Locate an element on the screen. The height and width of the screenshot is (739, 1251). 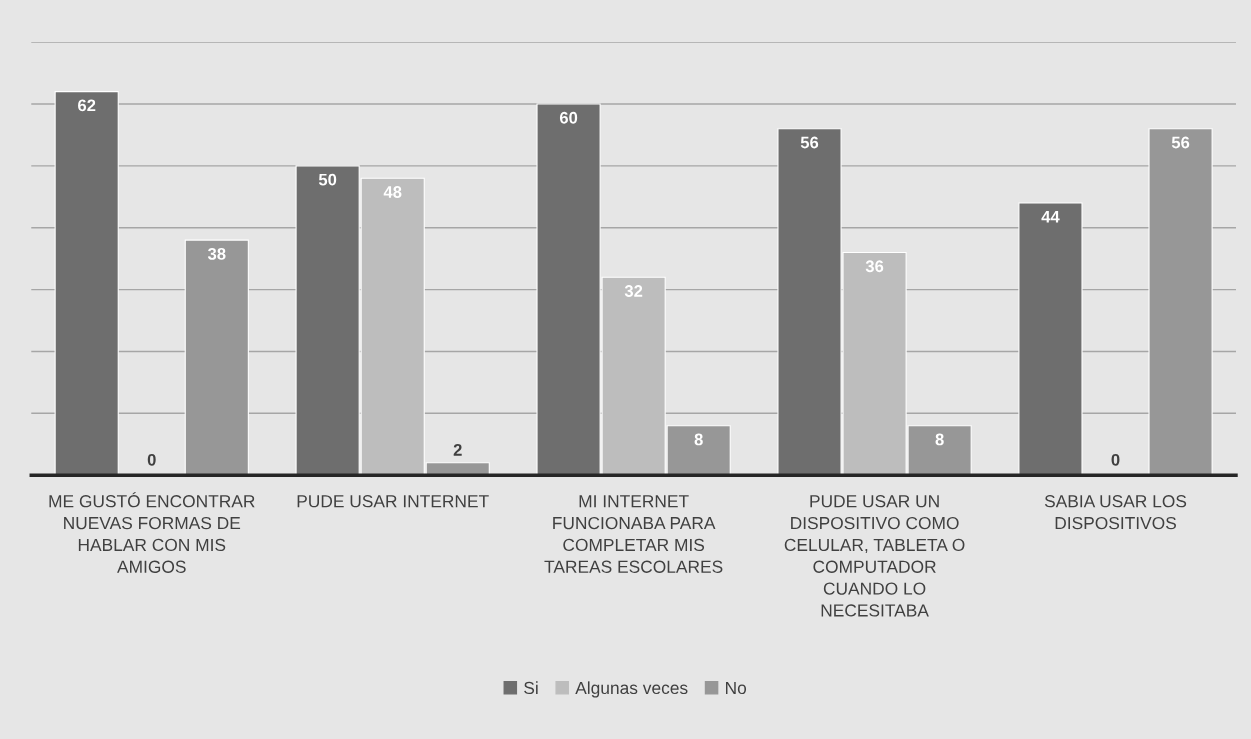
data-label: 50 is located at coordinates (327, 179).